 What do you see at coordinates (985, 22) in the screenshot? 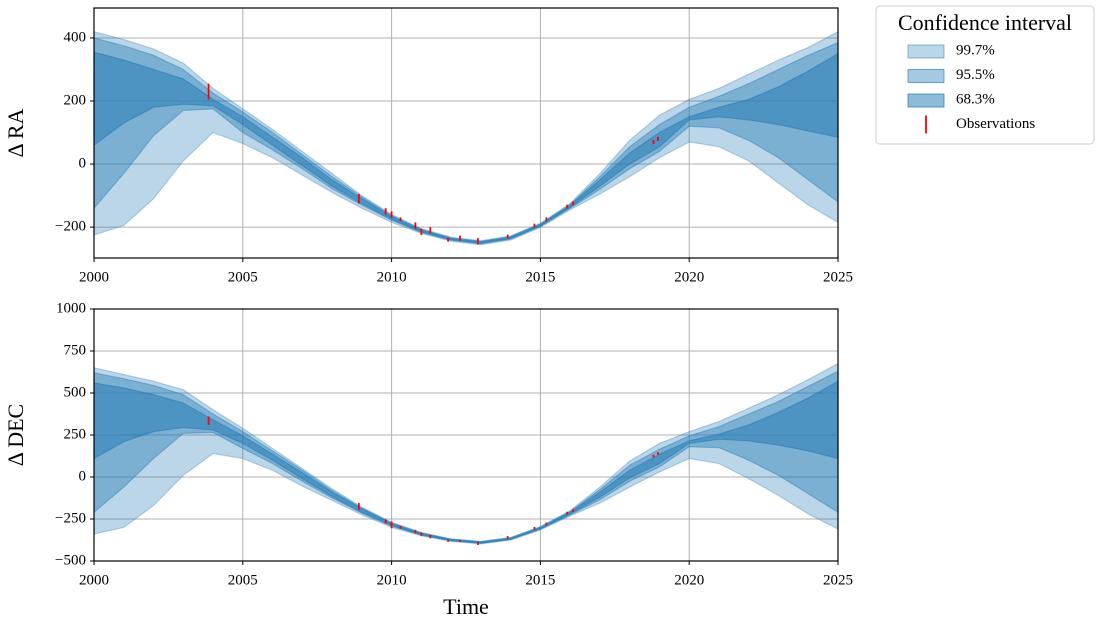
I see `legend-title: Confidence interval` at bounding box center [985, 22].